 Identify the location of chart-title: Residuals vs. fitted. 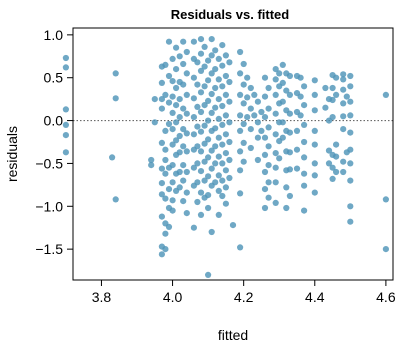
(230, 14).